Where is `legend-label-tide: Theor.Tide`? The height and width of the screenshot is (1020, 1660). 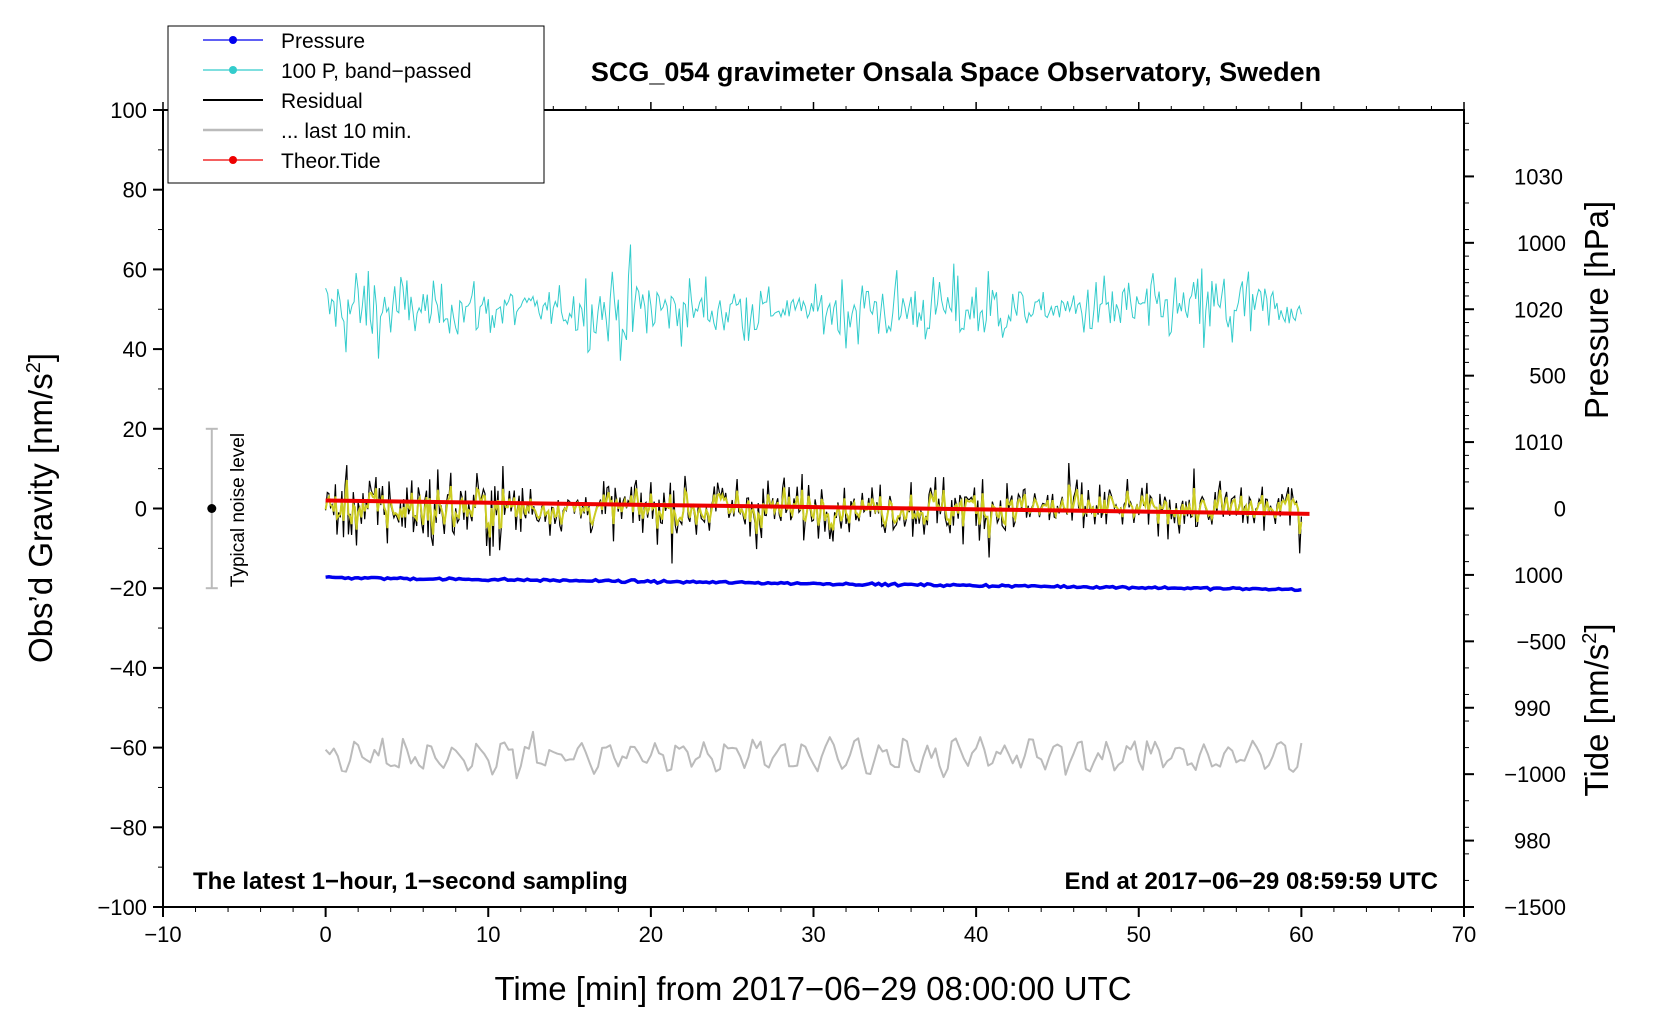
legend-label-tide: Theor.Tide is located at coordinates (331, 161).